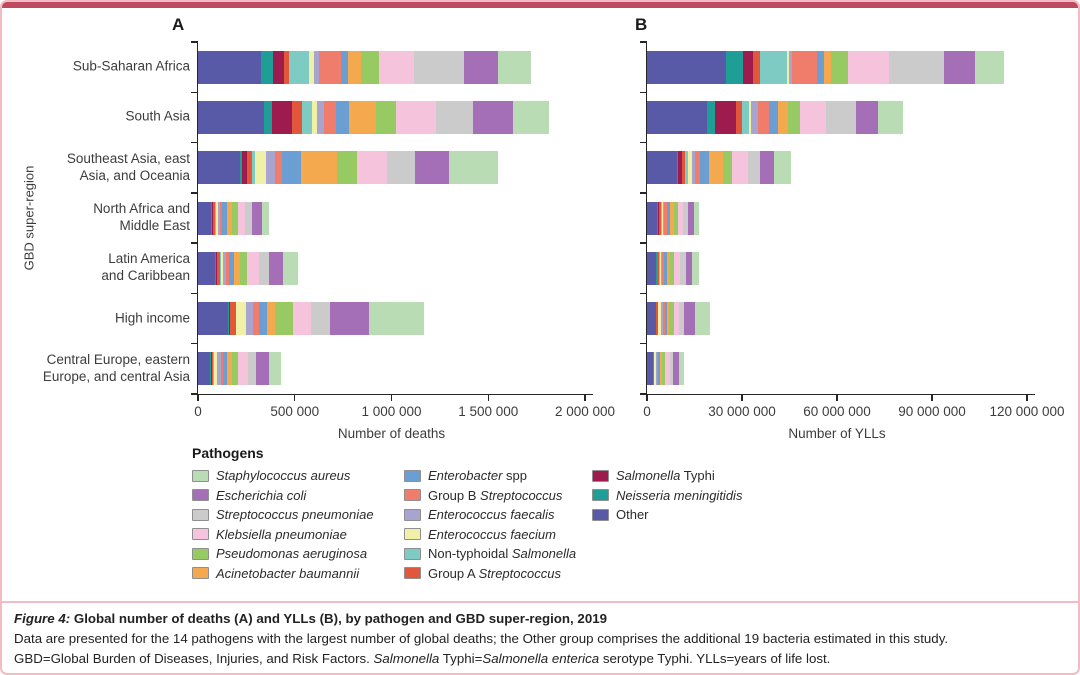 This screenshot has width=1080, height=675. Describe the element at coordinates (131, 66) in the screenshot. I see `y-axis-label-sub-saharan-africa: Sub-Saharan Africa` at that location.